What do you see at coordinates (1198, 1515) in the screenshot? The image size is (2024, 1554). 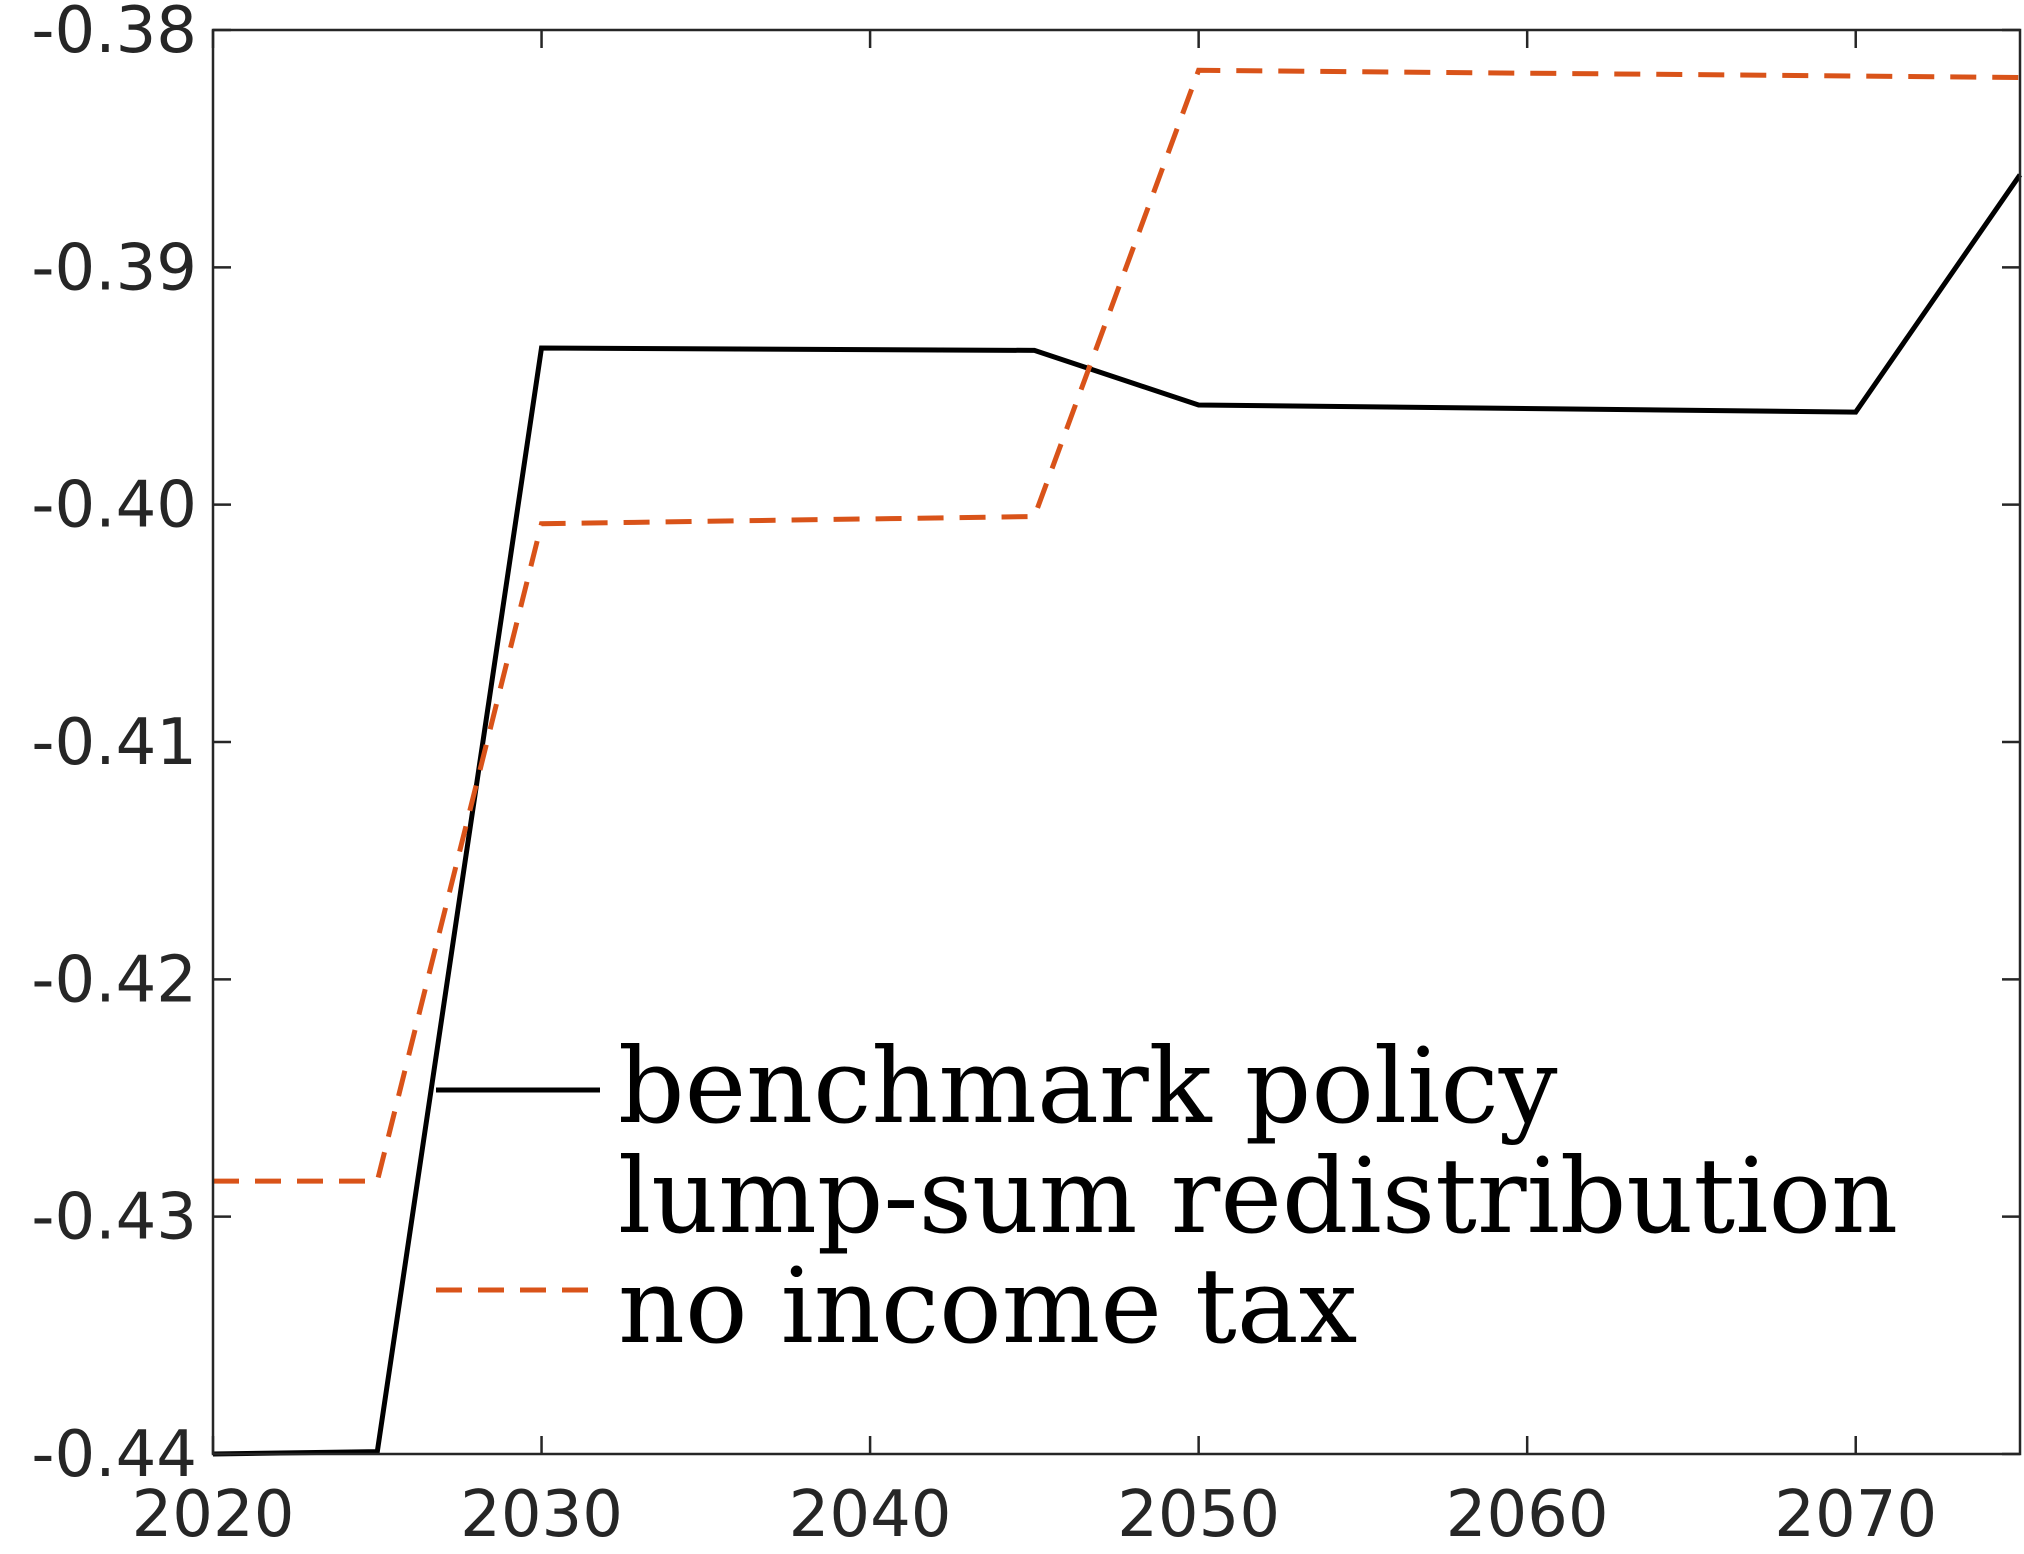 I see `x-tick-label: 2050` at bounding box center [1198, 1515].